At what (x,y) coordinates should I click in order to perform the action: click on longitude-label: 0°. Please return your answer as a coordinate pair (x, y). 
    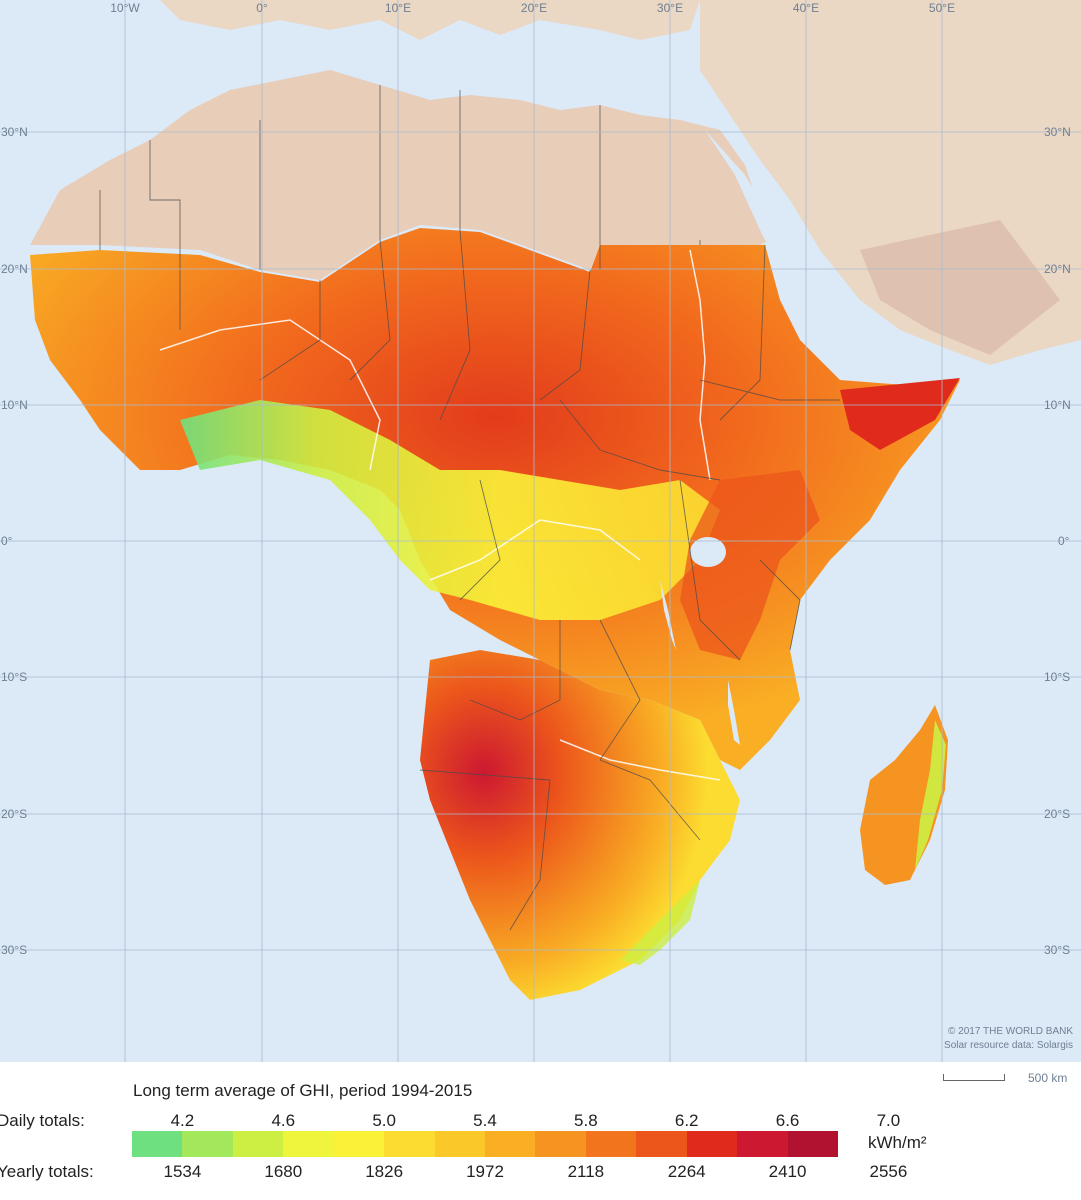
    Looking at the image, I should click on (262, 8).